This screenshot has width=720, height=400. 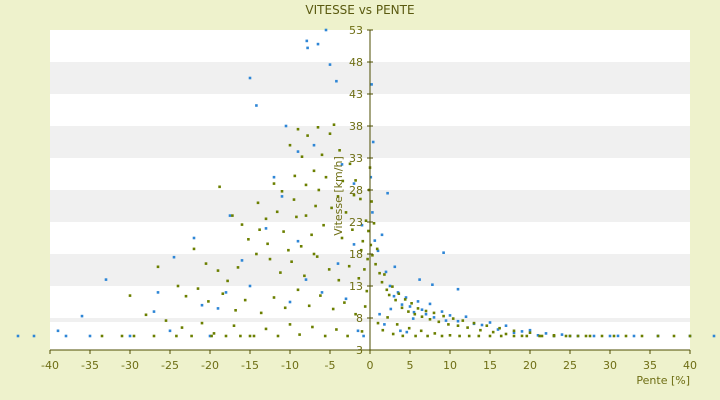 I want to click on x-tick-label: 35, so click(x=650, y=365).